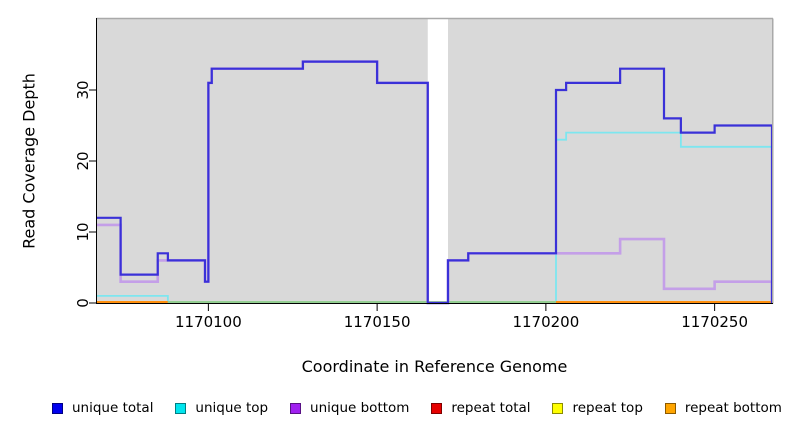 This screenshot has height=432, width=792. I want to click on y-tick-label: 10, so click(83, 231).